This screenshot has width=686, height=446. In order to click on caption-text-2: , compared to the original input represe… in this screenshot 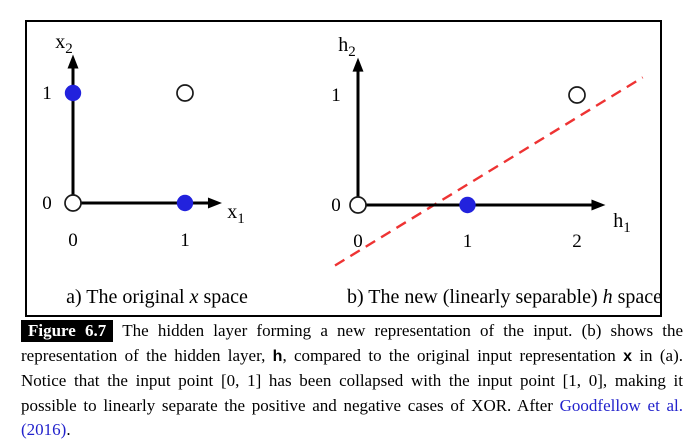, I will do `click(453, 355)`.